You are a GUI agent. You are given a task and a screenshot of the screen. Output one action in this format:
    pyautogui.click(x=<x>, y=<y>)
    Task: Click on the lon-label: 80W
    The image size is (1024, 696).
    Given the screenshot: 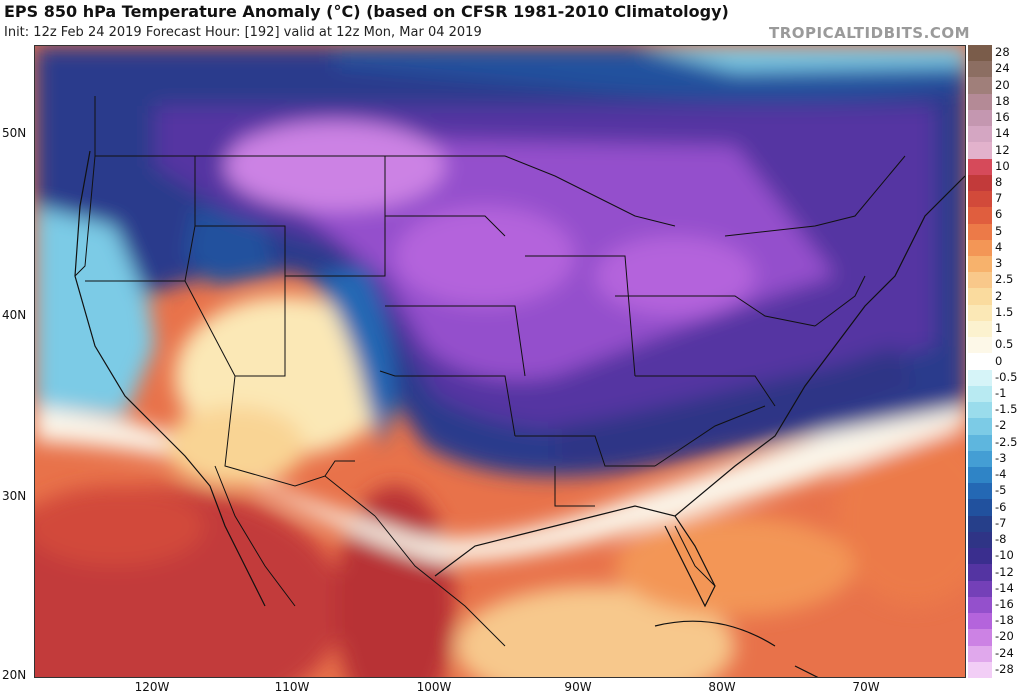 What is the action you would take?
    pyautogui.click(x=722, y=687)
    